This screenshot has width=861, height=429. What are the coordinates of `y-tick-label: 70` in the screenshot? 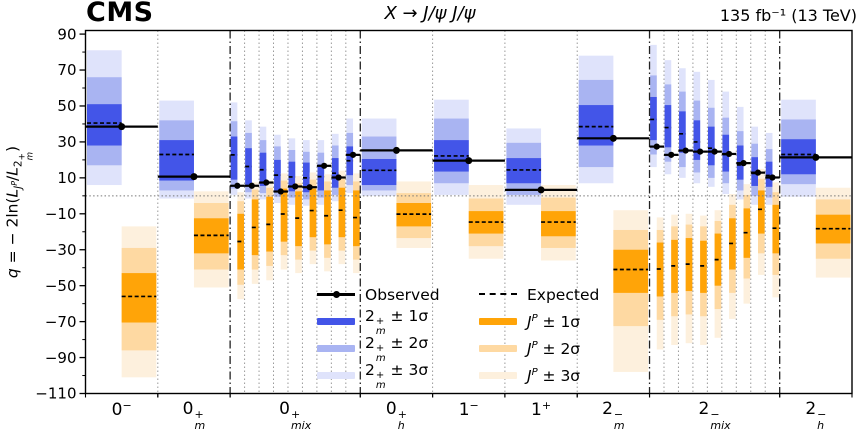 It's located at (66, 70).